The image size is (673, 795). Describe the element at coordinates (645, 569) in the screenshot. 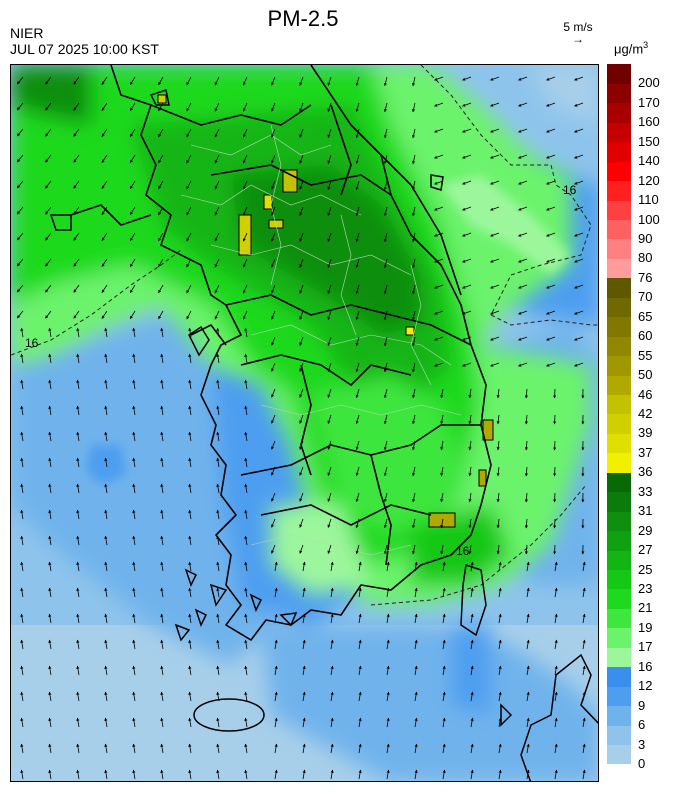

I see `legend-label: 25` at that location.